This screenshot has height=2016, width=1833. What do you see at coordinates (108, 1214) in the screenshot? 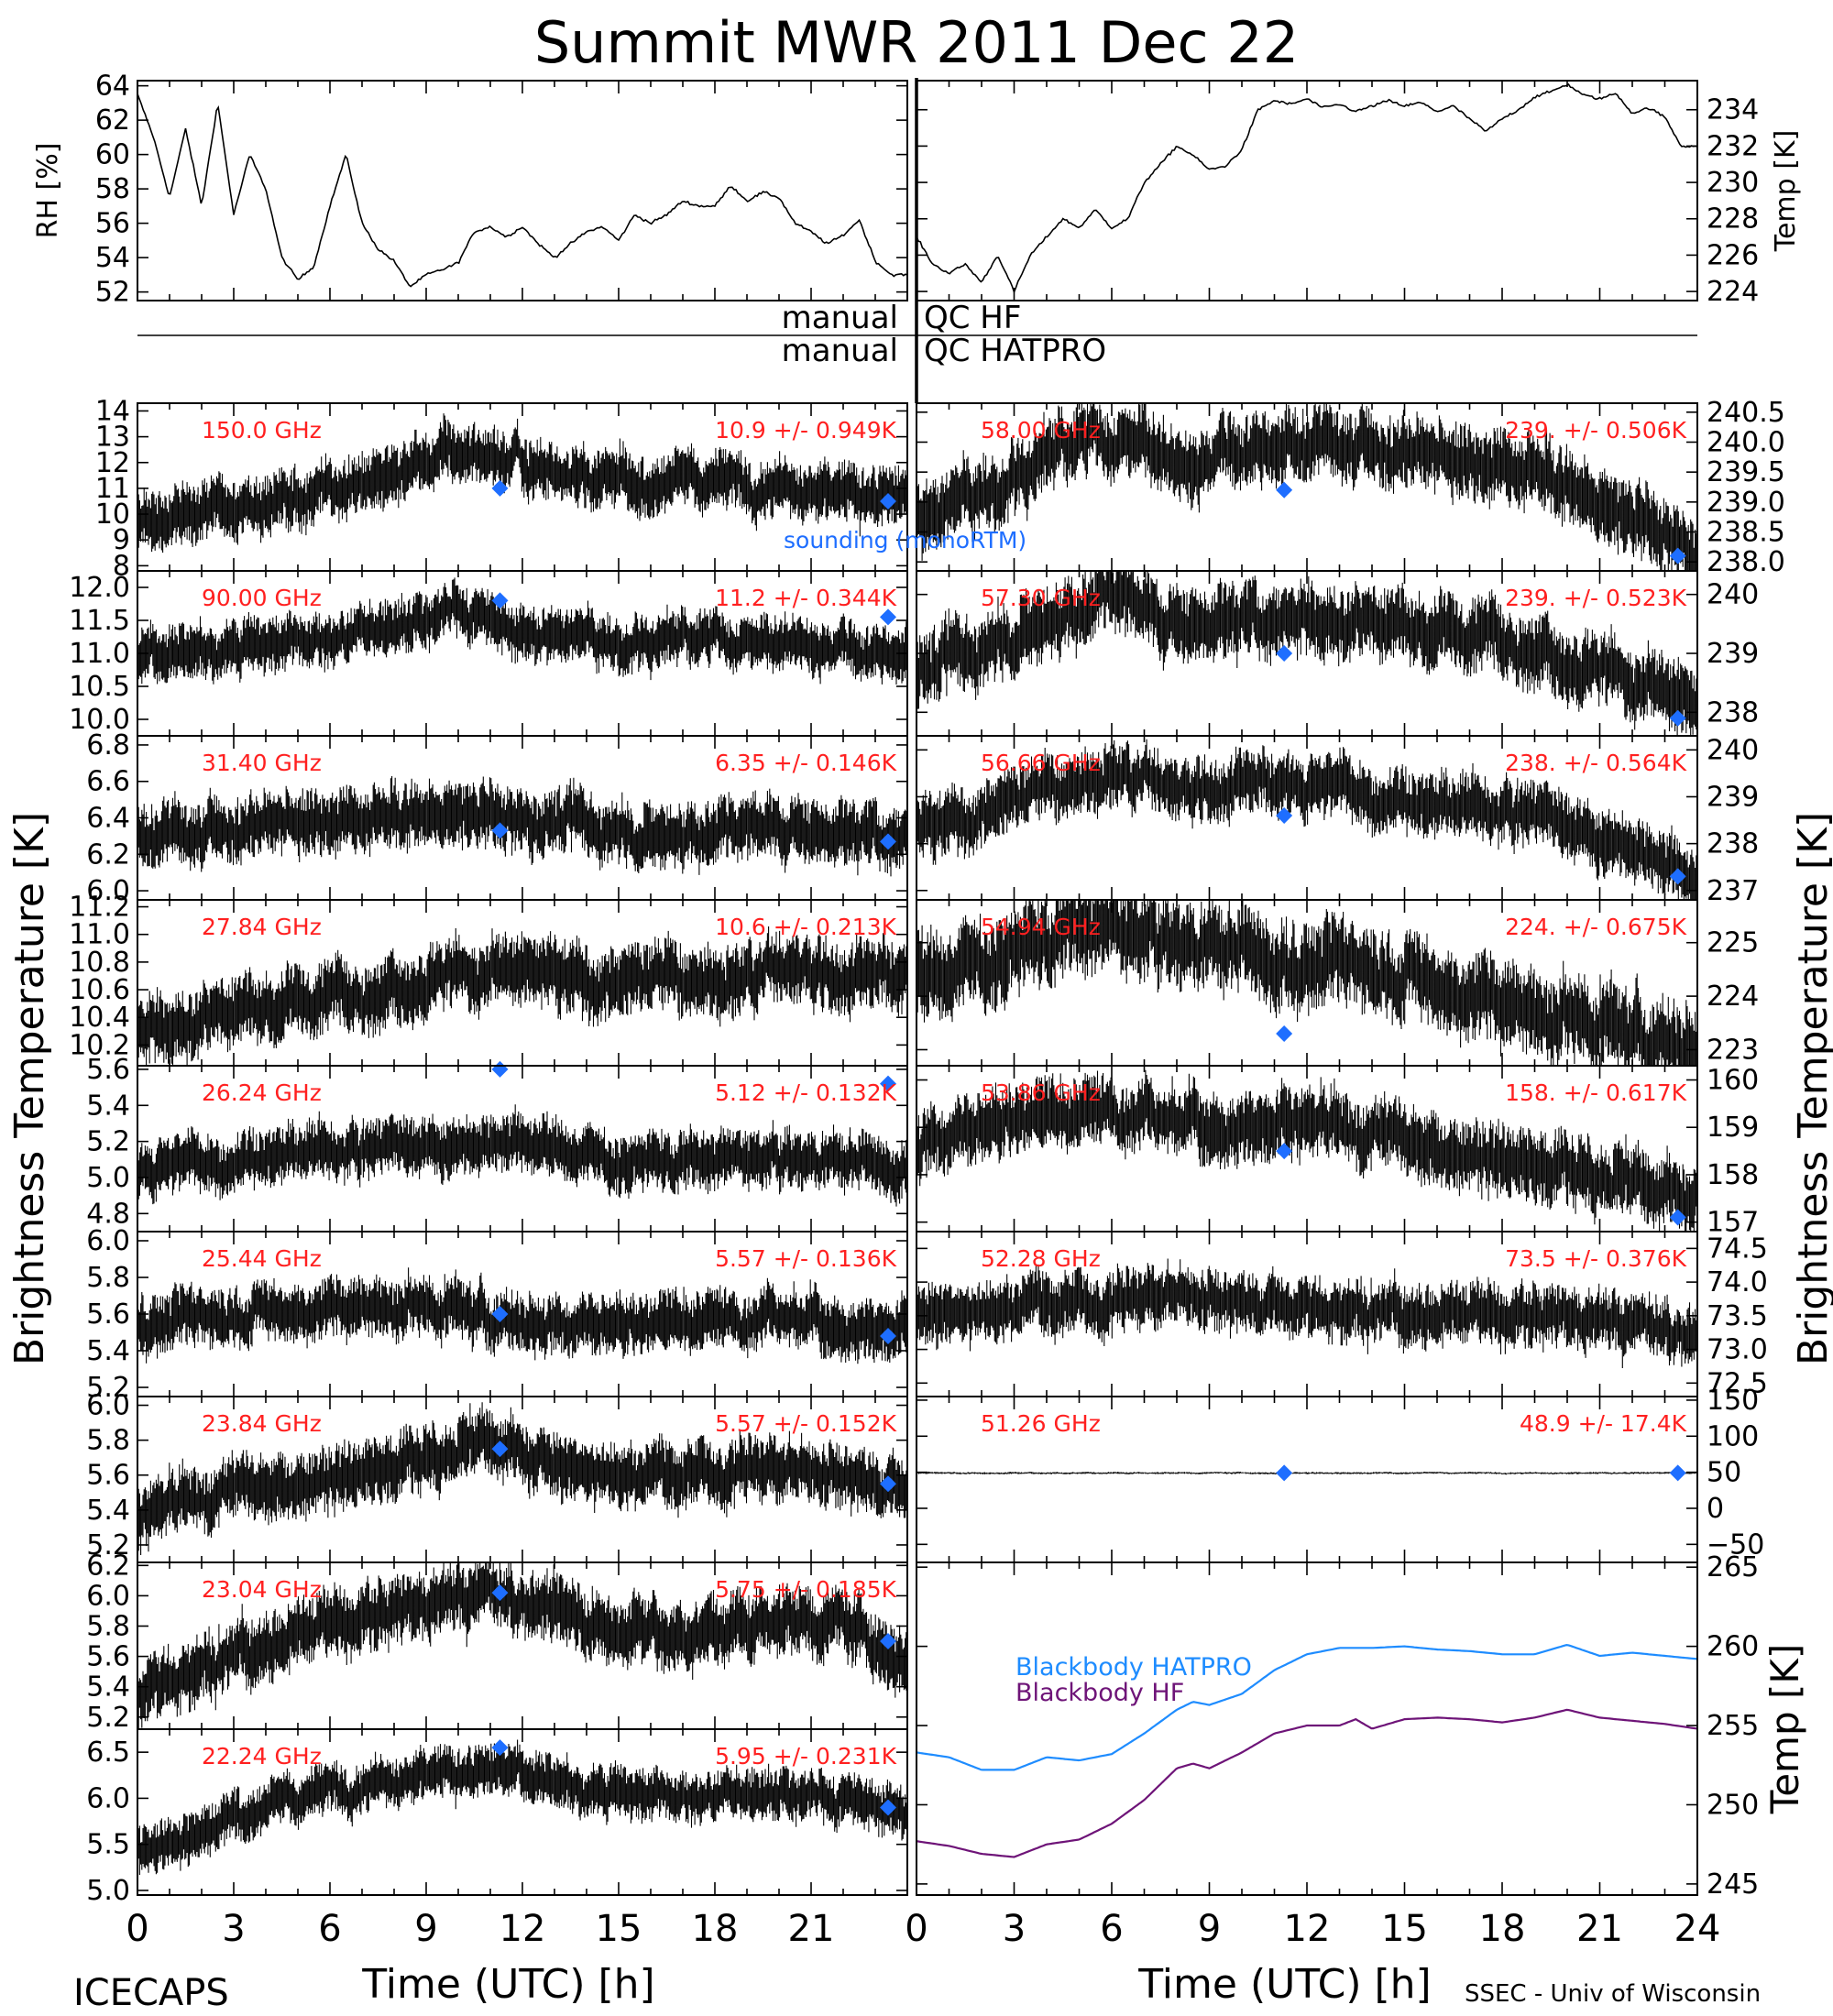
I see `y-tick-label: 4.8` at bounding box center [108, 1214].